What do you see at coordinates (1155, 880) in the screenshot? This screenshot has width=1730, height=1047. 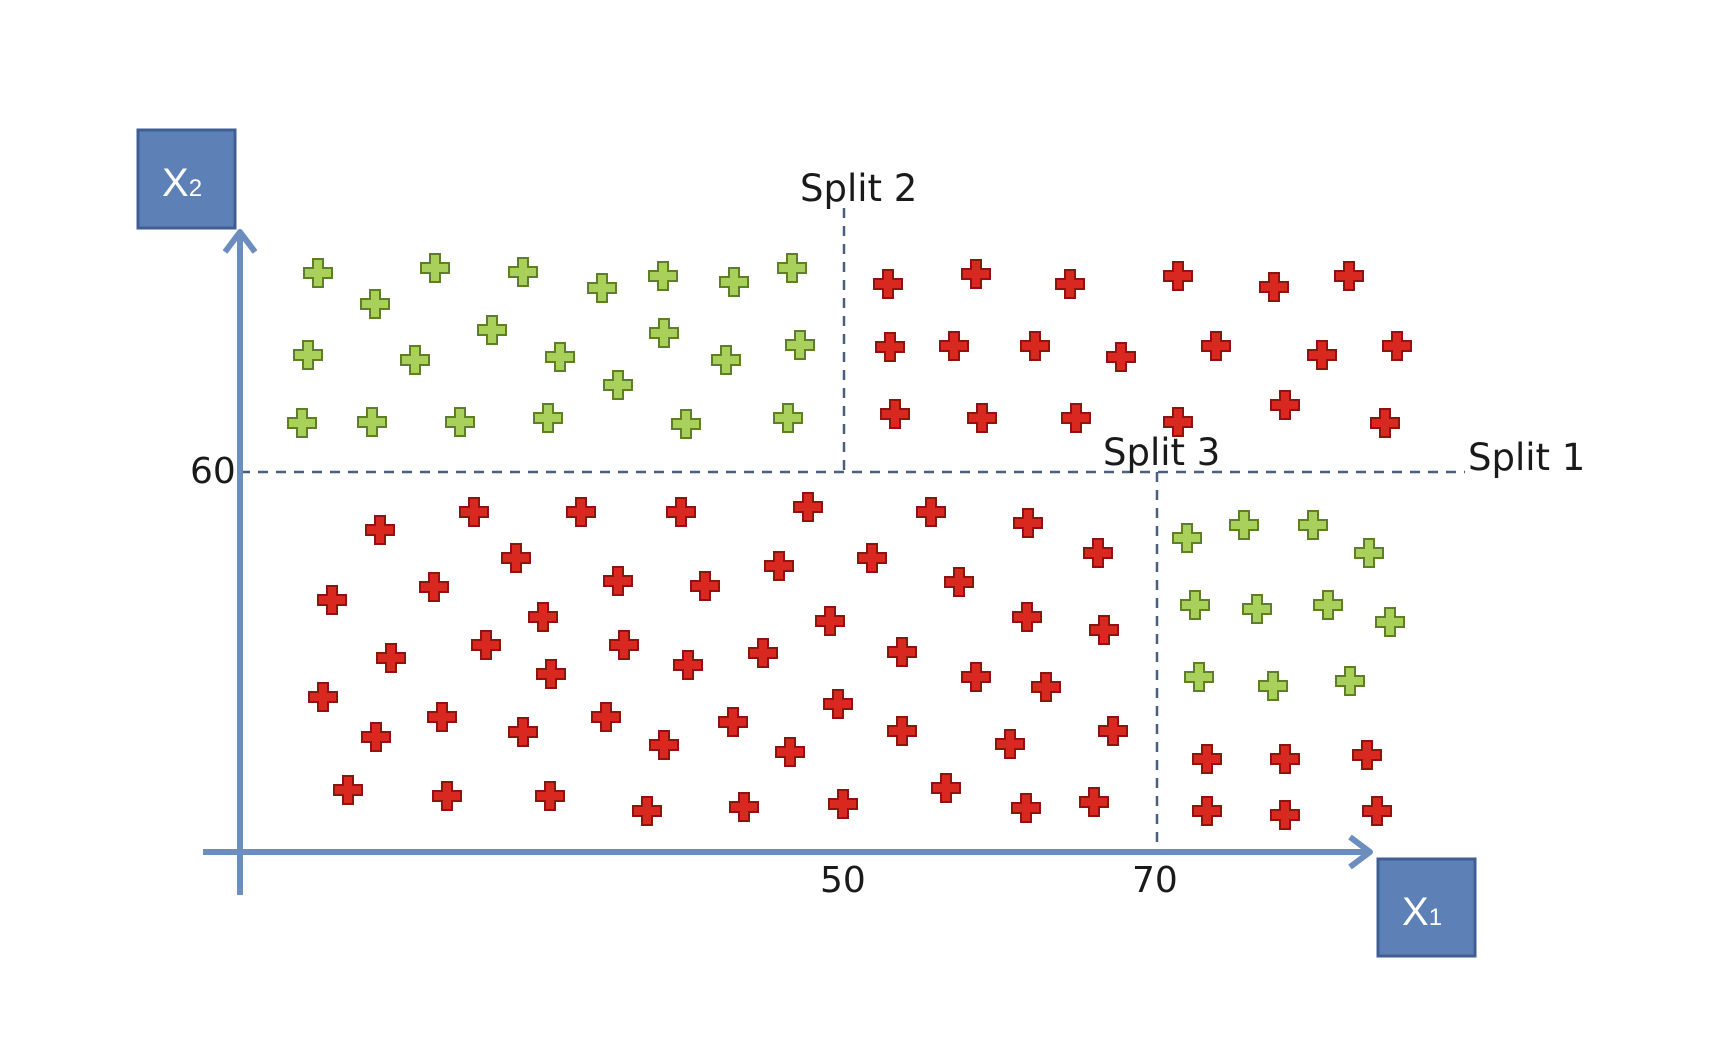 I see `x-tick-label: 70` at bounding box center [1155, 880].